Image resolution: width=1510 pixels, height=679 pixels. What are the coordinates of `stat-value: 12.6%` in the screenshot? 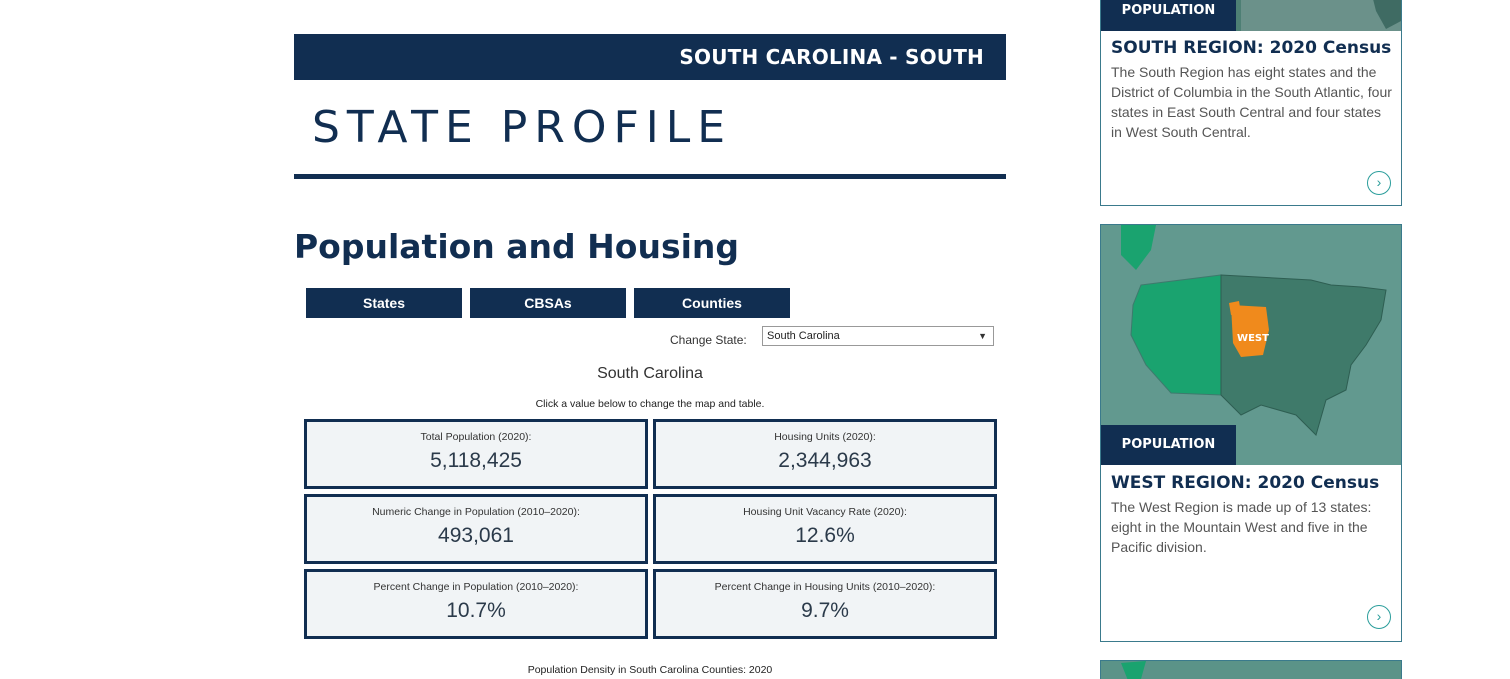 It's located at (825, 535).